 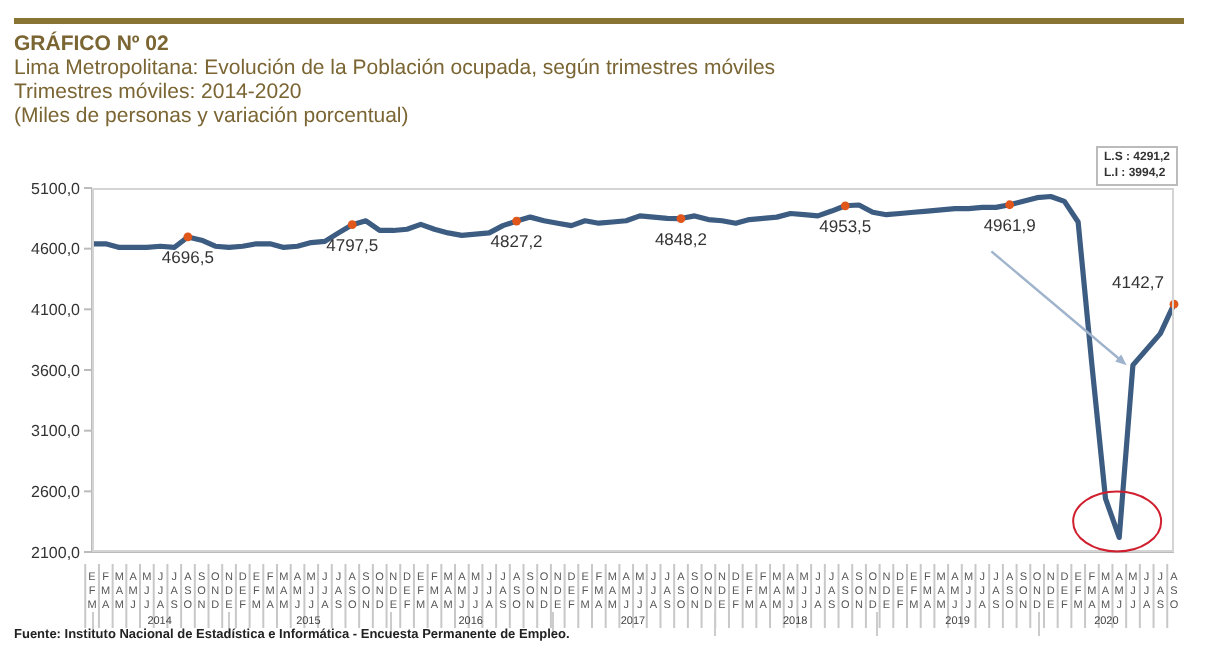 What do you see at coordinates (56, 370) in the screenshot?
I see `y-tick-label: 3600,0` at bounding box center [56, 370].